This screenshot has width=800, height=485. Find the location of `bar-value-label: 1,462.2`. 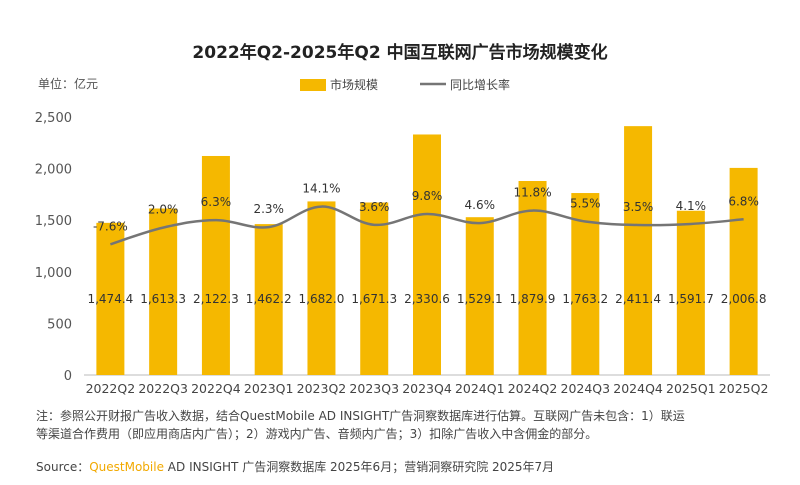

bar-value-label: 1,462.2 is located at coordinates (269, 299).